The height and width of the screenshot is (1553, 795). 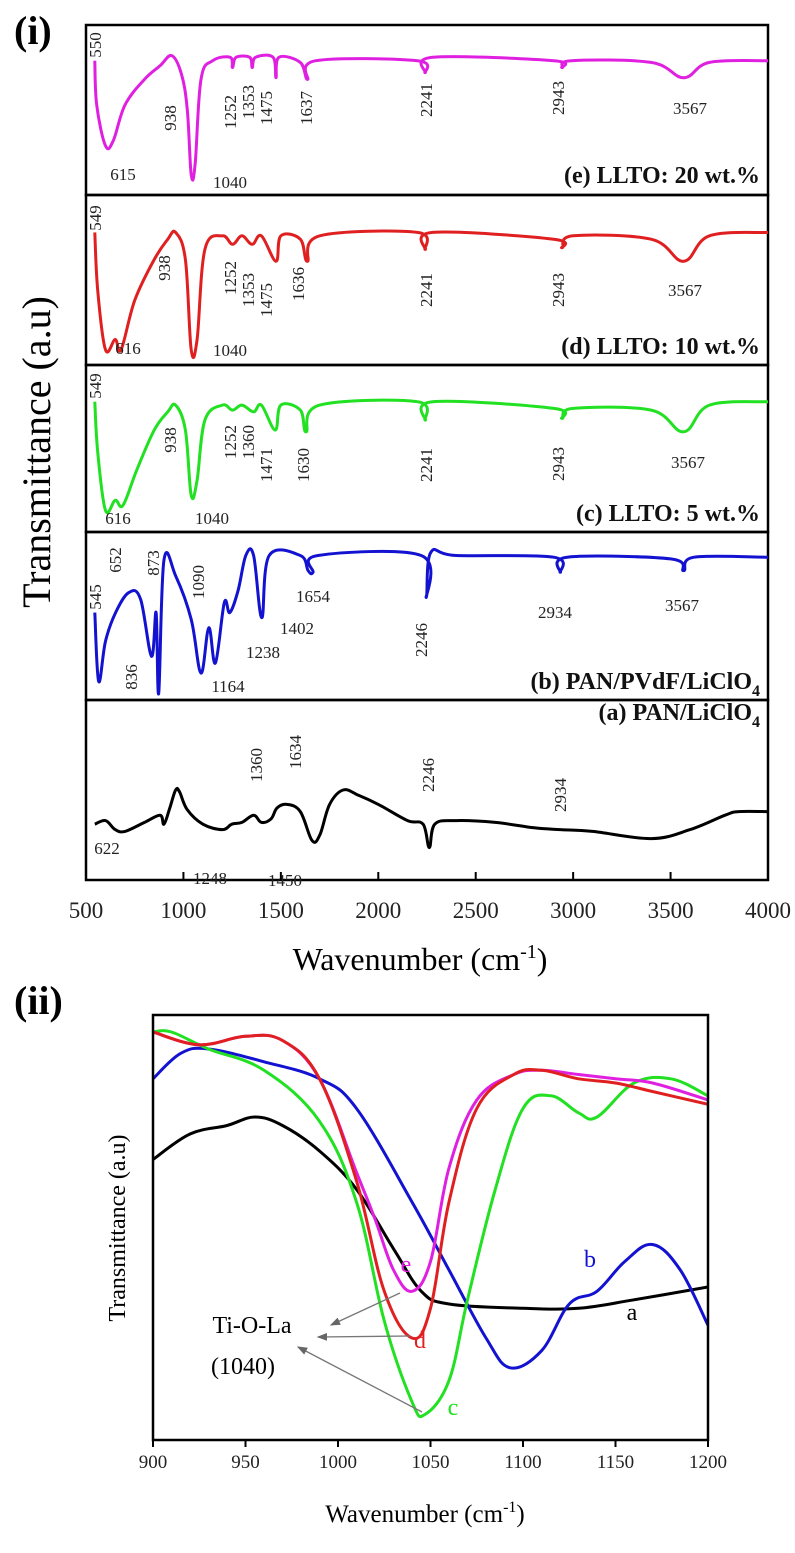 I want to click on x-tick-label: 500, so click(x=86, y=910).